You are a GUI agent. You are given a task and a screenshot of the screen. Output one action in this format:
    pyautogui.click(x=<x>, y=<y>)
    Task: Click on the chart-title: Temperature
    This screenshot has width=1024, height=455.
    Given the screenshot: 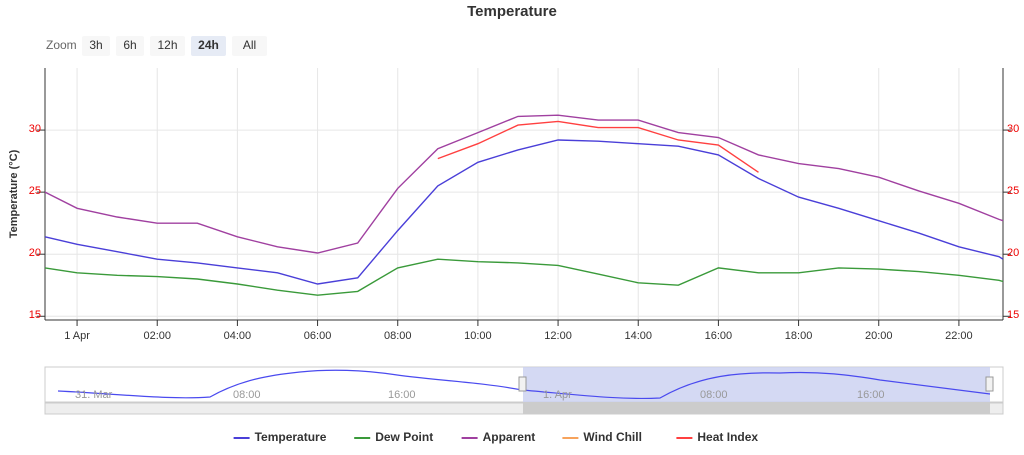 What is the action you would take?
    pyautogui.click(x=512, y=11)
    